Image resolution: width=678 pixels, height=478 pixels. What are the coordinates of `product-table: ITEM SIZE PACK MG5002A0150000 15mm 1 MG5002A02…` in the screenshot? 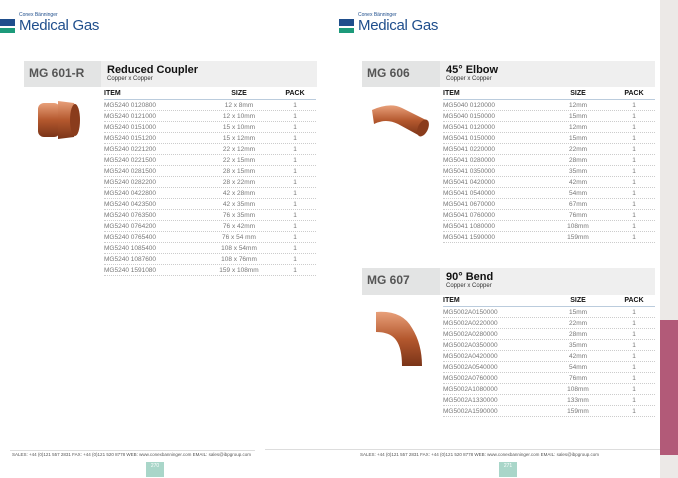 It's located at (549, 356).